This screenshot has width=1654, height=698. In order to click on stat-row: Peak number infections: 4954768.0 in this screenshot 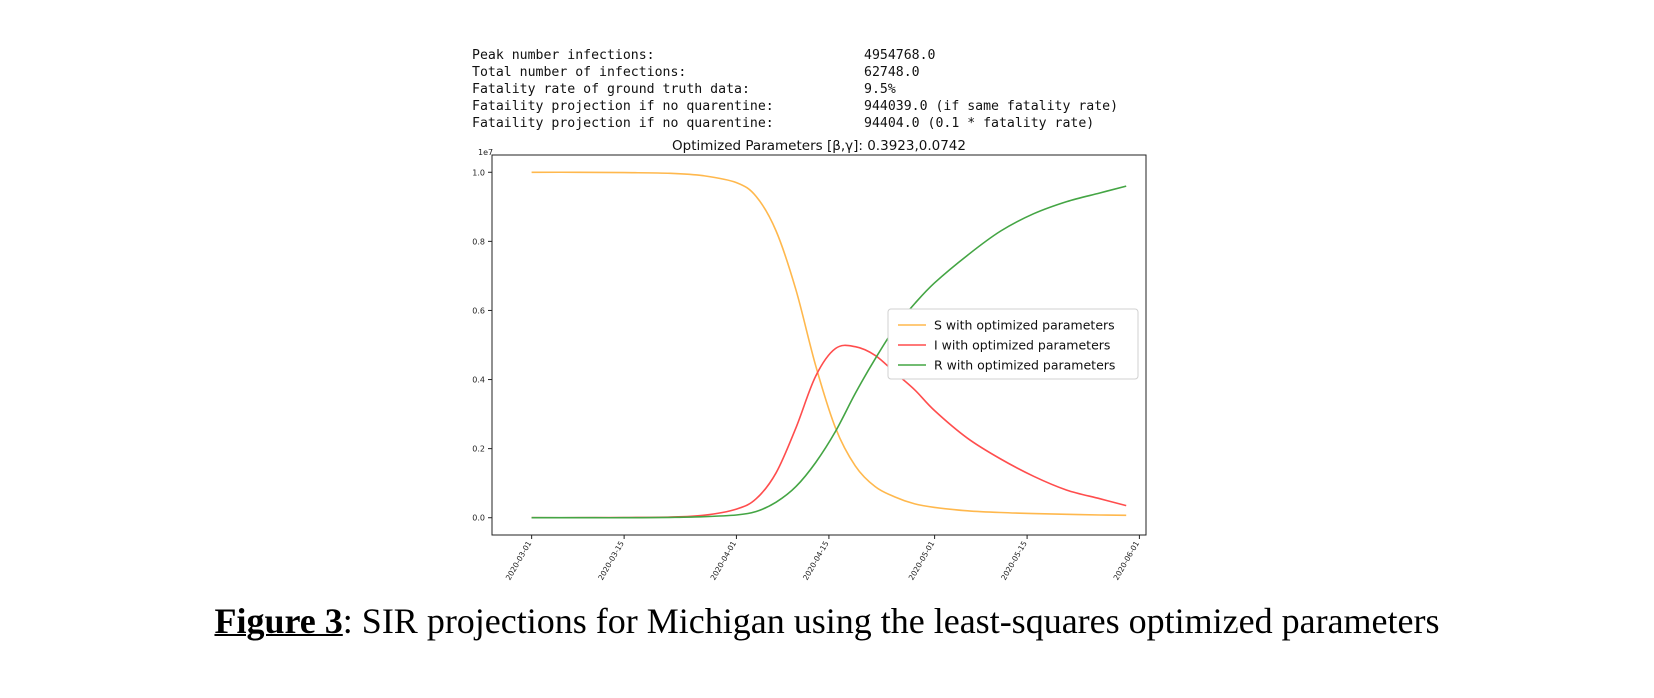, I will do `click(703, 55)`.